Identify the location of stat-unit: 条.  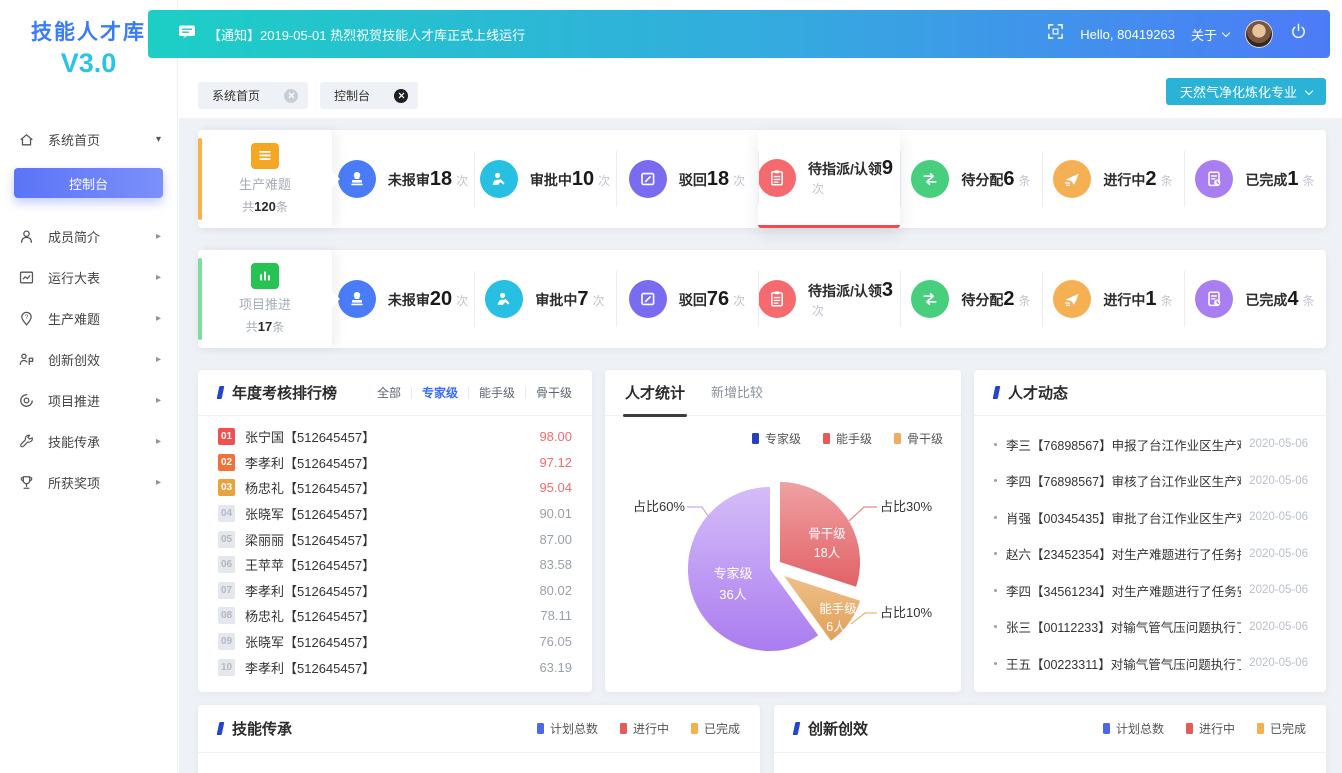
(1024, 180).